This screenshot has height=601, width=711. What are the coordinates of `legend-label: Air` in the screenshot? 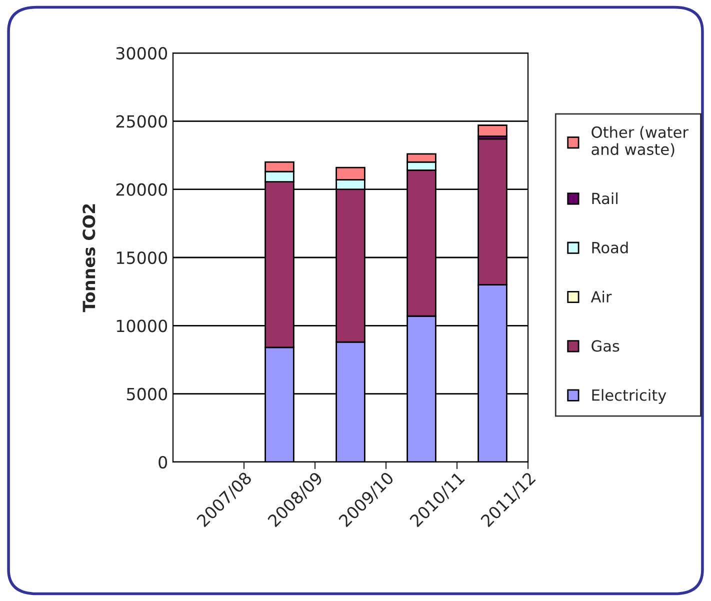 It's located at (601, 296).